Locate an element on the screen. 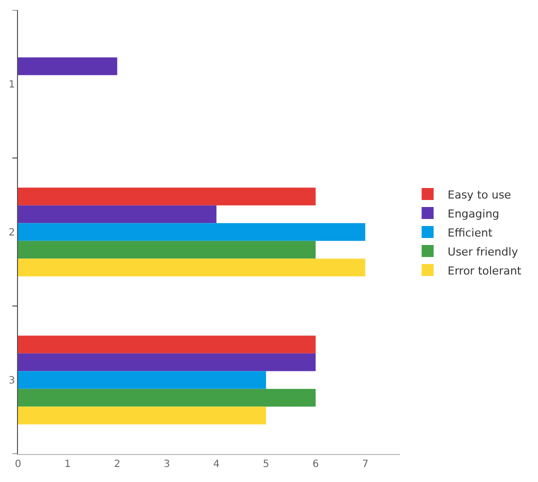  legend-label: Easy to use is located at coordinates (480, 195).